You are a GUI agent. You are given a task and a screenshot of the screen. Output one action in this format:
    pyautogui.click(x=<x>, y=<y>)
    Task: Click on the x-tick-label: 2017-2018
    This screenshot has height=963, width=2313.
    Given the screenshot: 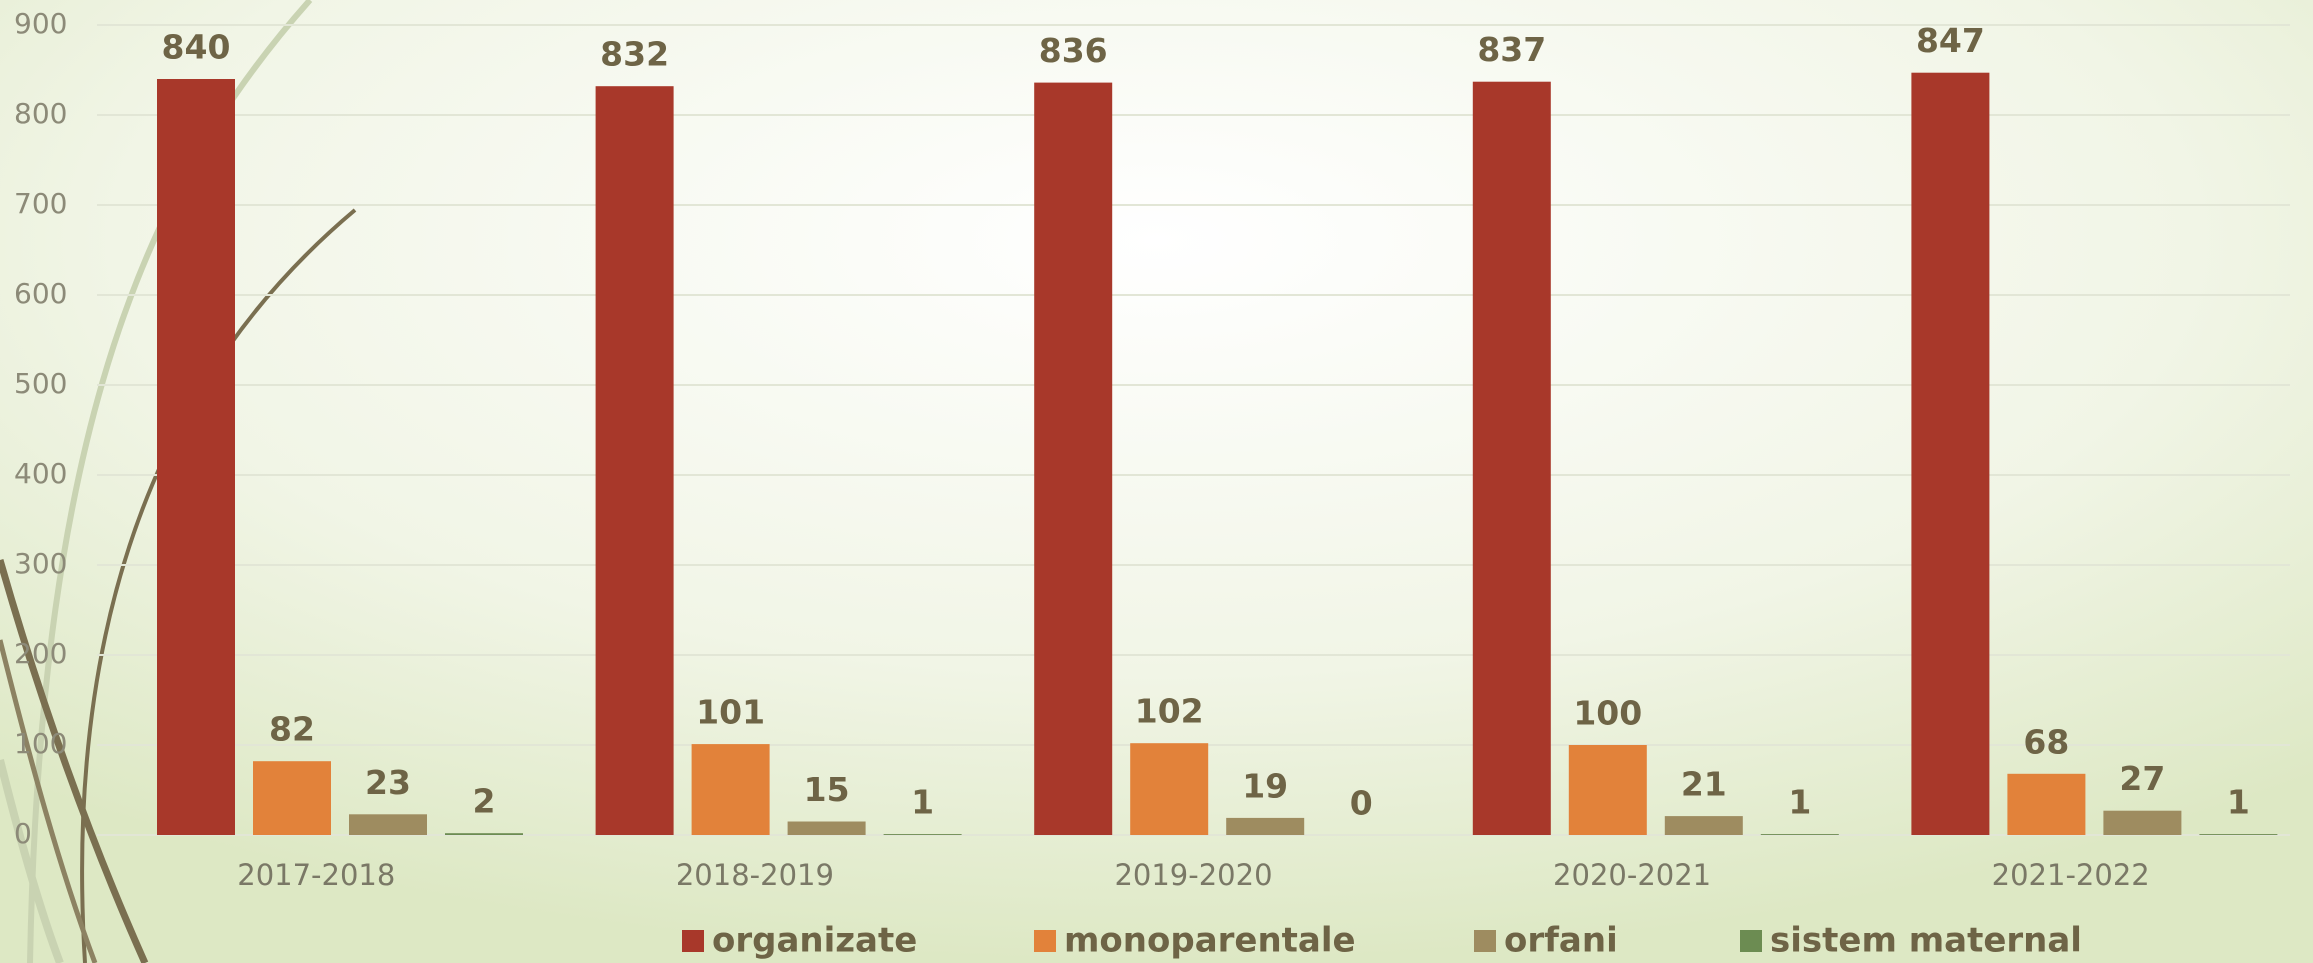 What is the action you would take?
    pyautogui.click(x=316, y=875)
    